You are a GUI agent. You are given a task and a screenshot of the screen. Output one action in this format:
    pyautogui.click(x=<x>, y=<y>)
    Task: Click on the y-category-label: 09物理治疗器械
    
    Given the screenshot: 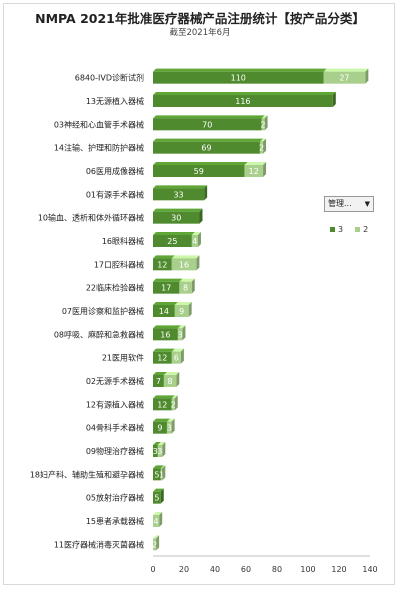 What is the action you would take?
    pyautogui.click(x=115, y=451)
    